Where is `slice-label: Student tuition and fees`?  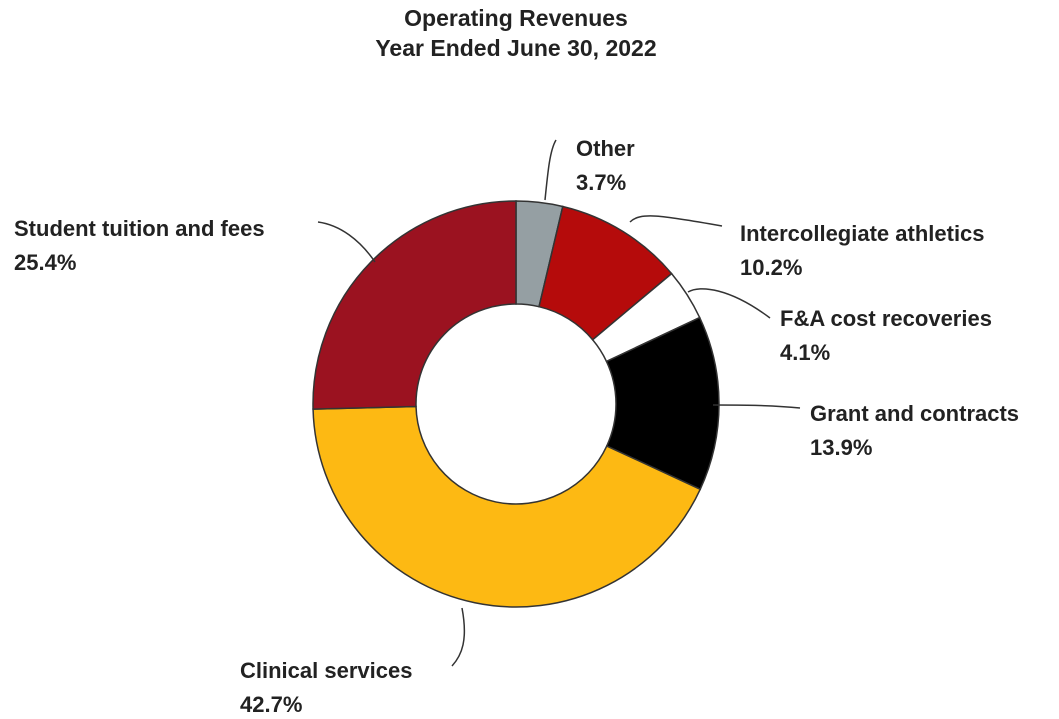 slice-label: Student tuition and fees is located at coordinates (139, 228).